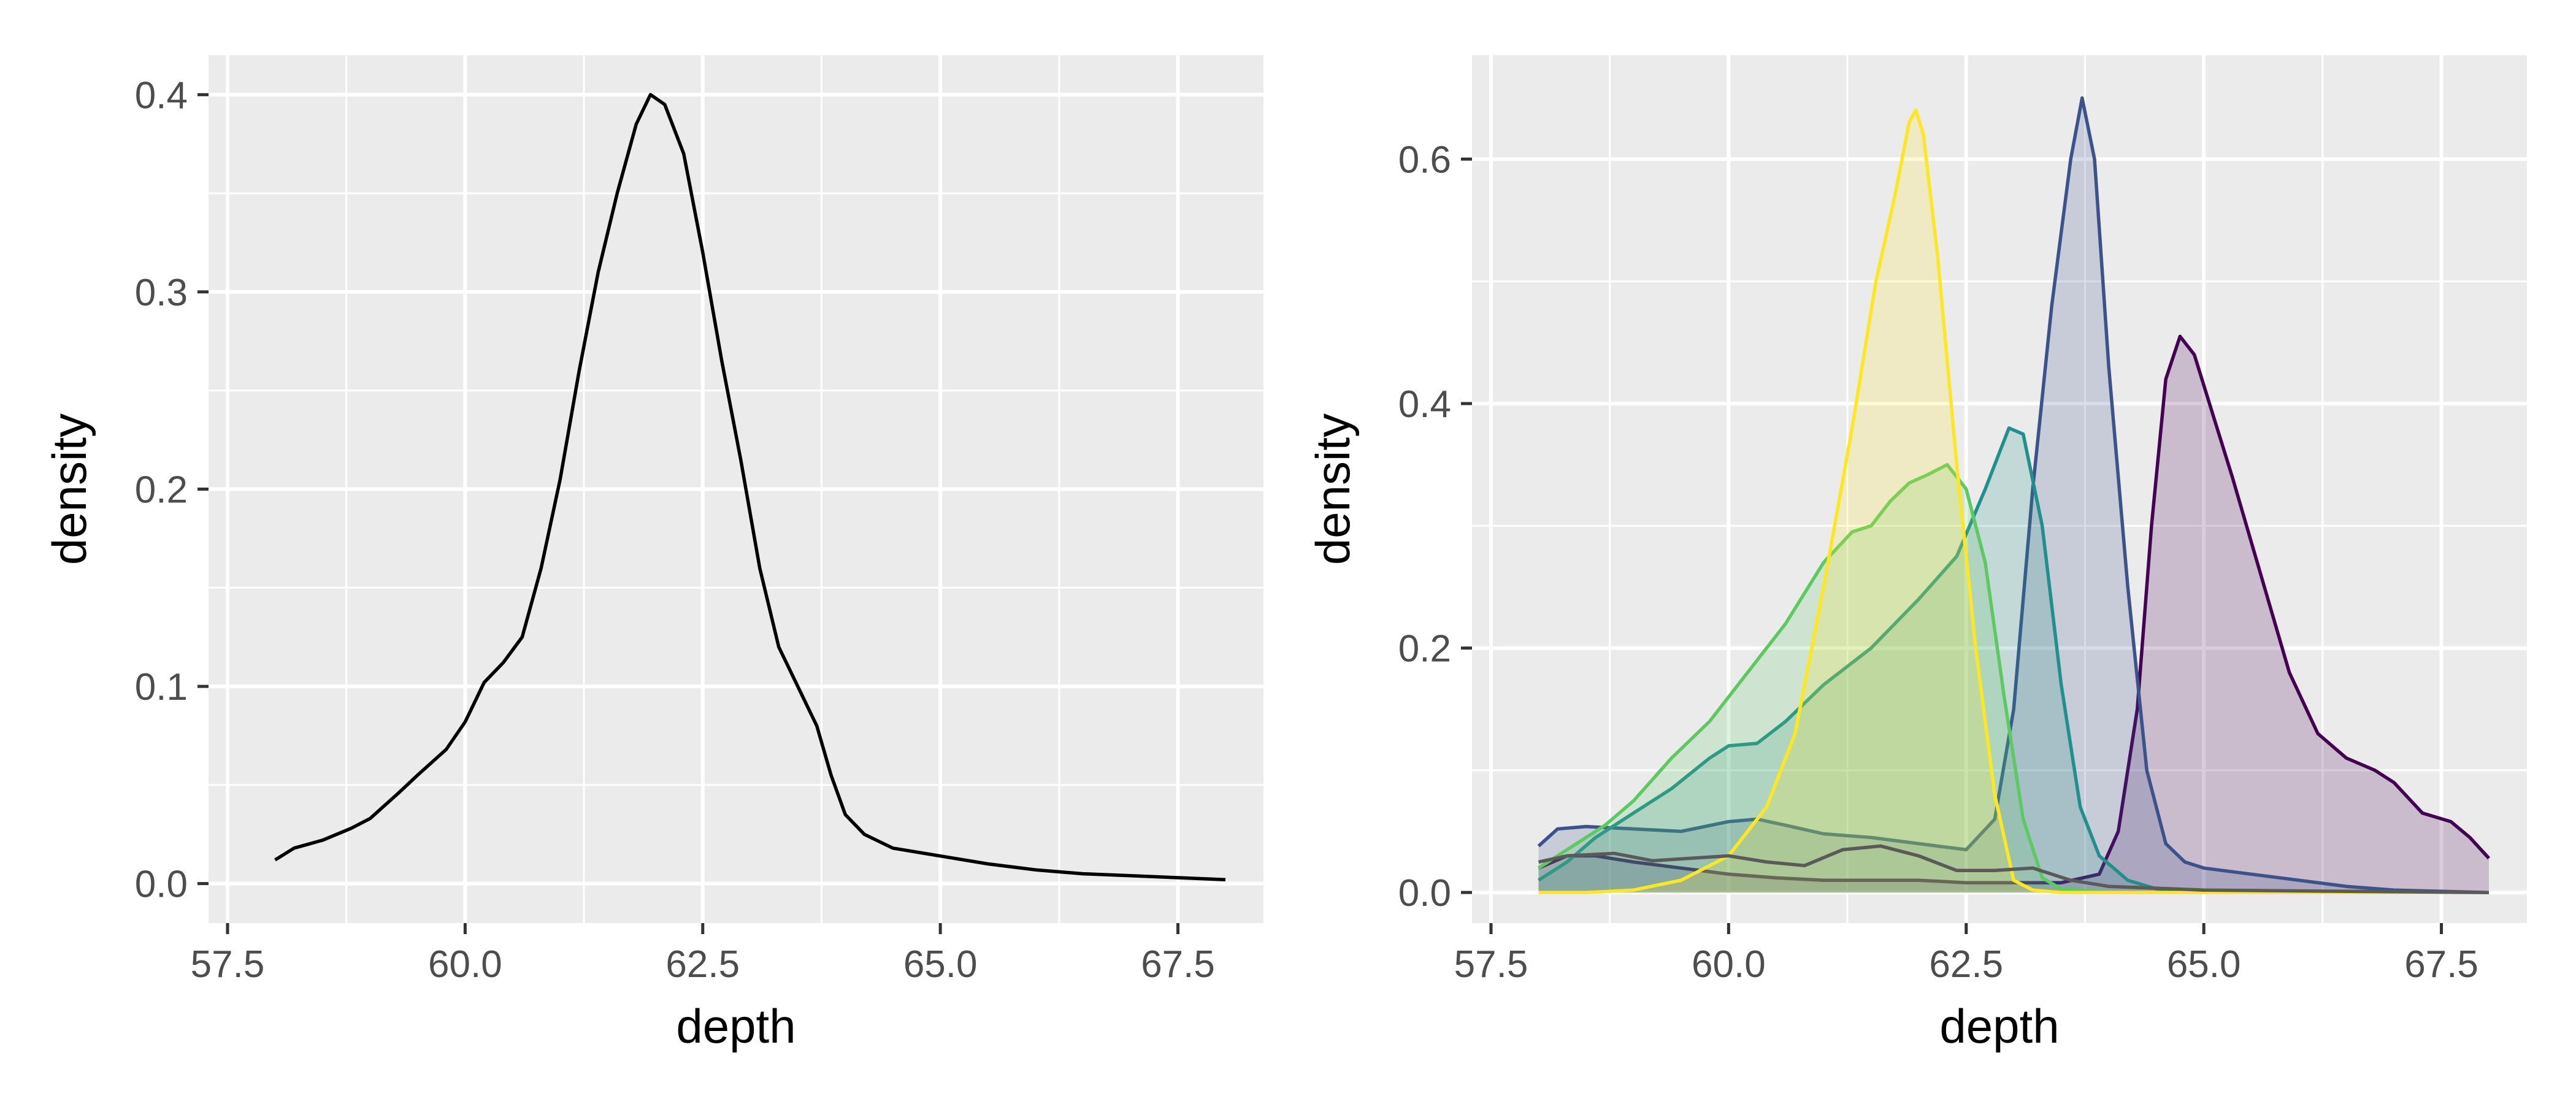 The image size is (2576, 1104). What do you see at coordinates (1424, 160) in the screenshot?
I see `y-tick-label: 0.6` at bounding box center [1424, 160].